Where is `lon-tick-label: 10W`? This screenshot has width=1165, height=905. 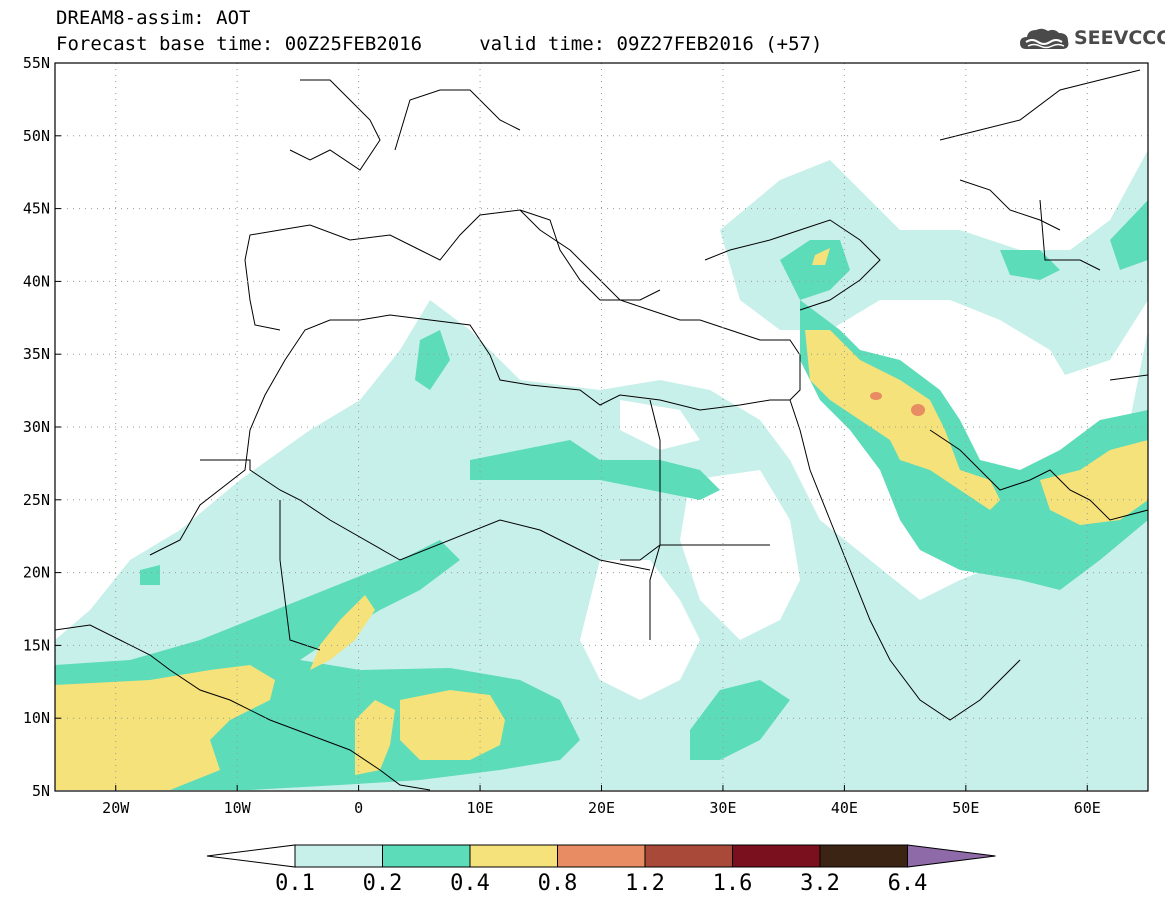
lon-tick-label: 10W is located at coordinates (238, 808).